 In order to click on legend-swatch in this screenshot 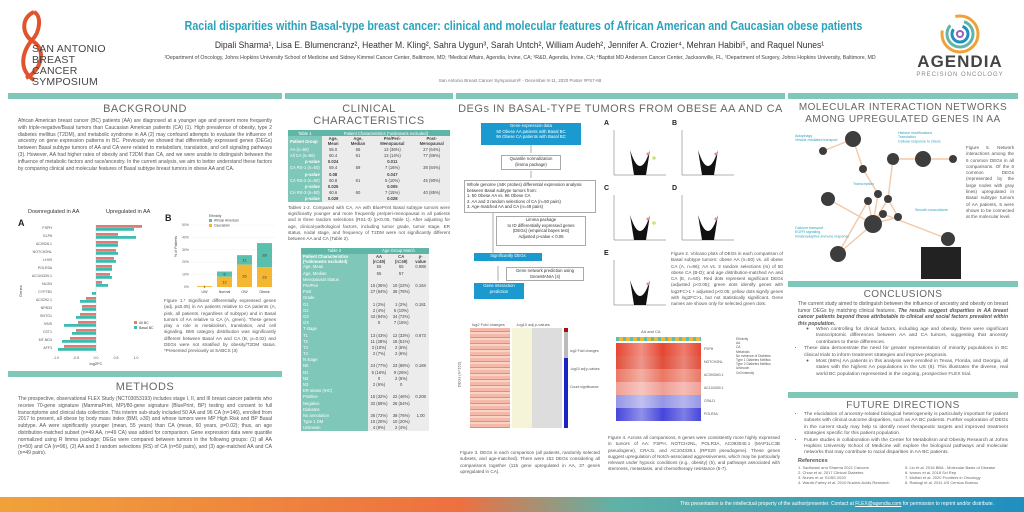, I will do `click(210, 220)`.